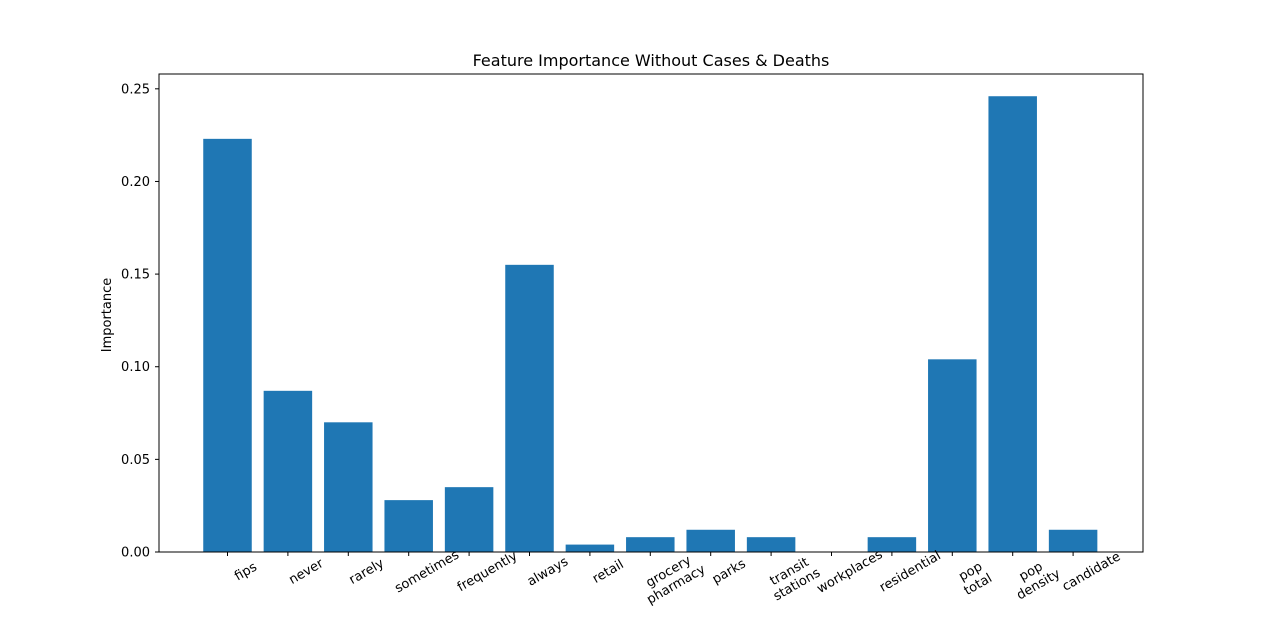 This screenshot has width=1270, height=620. Describe the element at coordinates (650, 544) in the screenshot. I see `bar-grocery-pharmacy` at that location.